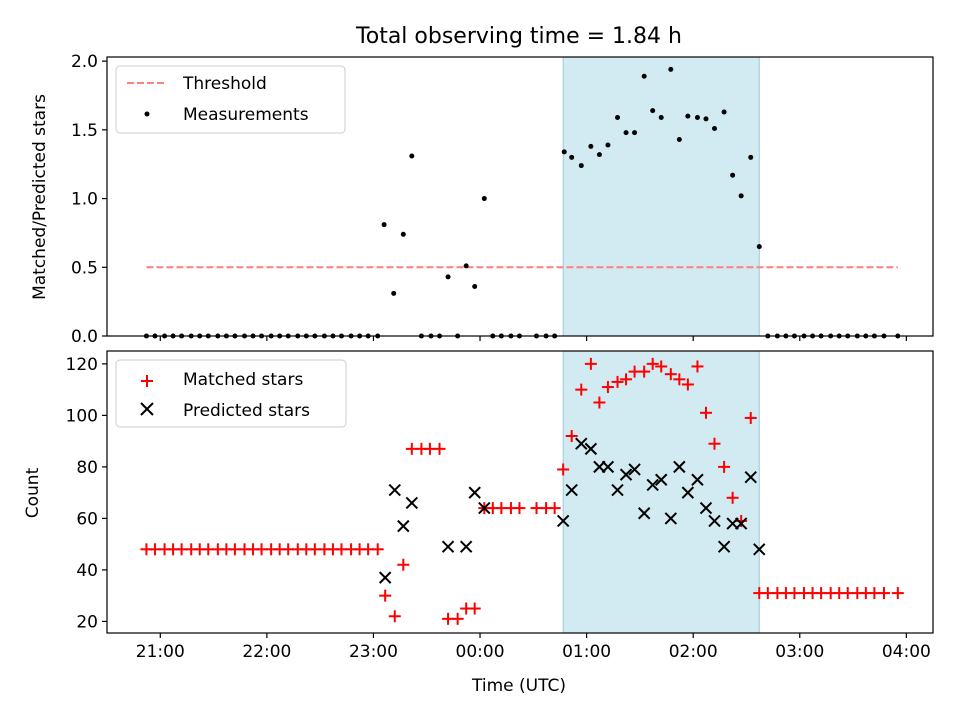 Image resolution: width=960 pixels, height=720 pixels. What do you see at coordinates (246, 115) in the screenshot?
I see `legend-measurements-label: Measurements` at bounding box center [246, 115].